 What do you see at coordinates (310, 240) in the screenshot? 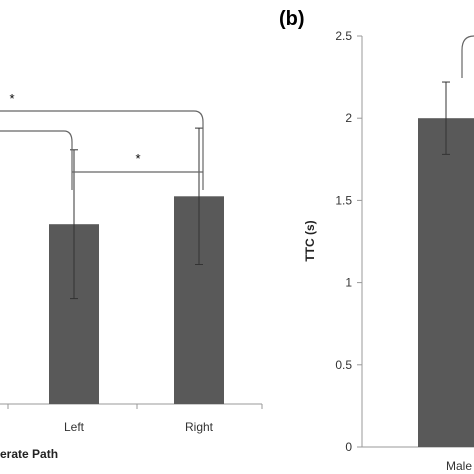
I see `y-axis-label-b: TTC (s)` at bounding box center [310, 240].